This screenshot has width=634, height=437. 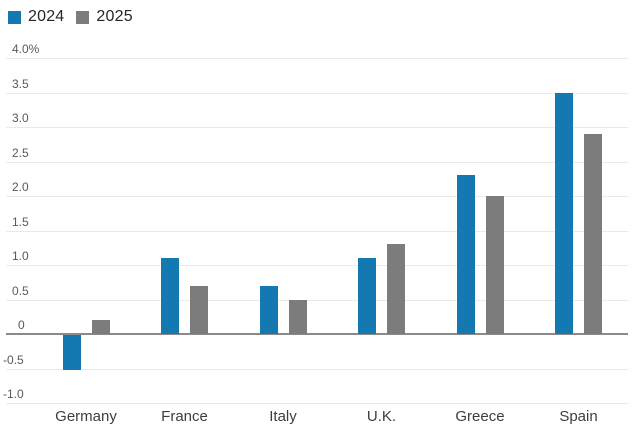 What do you see at coordinates (21, 325) in the screenshot?
I see `y-tick-label: 0` at bounding box center [21, 325].